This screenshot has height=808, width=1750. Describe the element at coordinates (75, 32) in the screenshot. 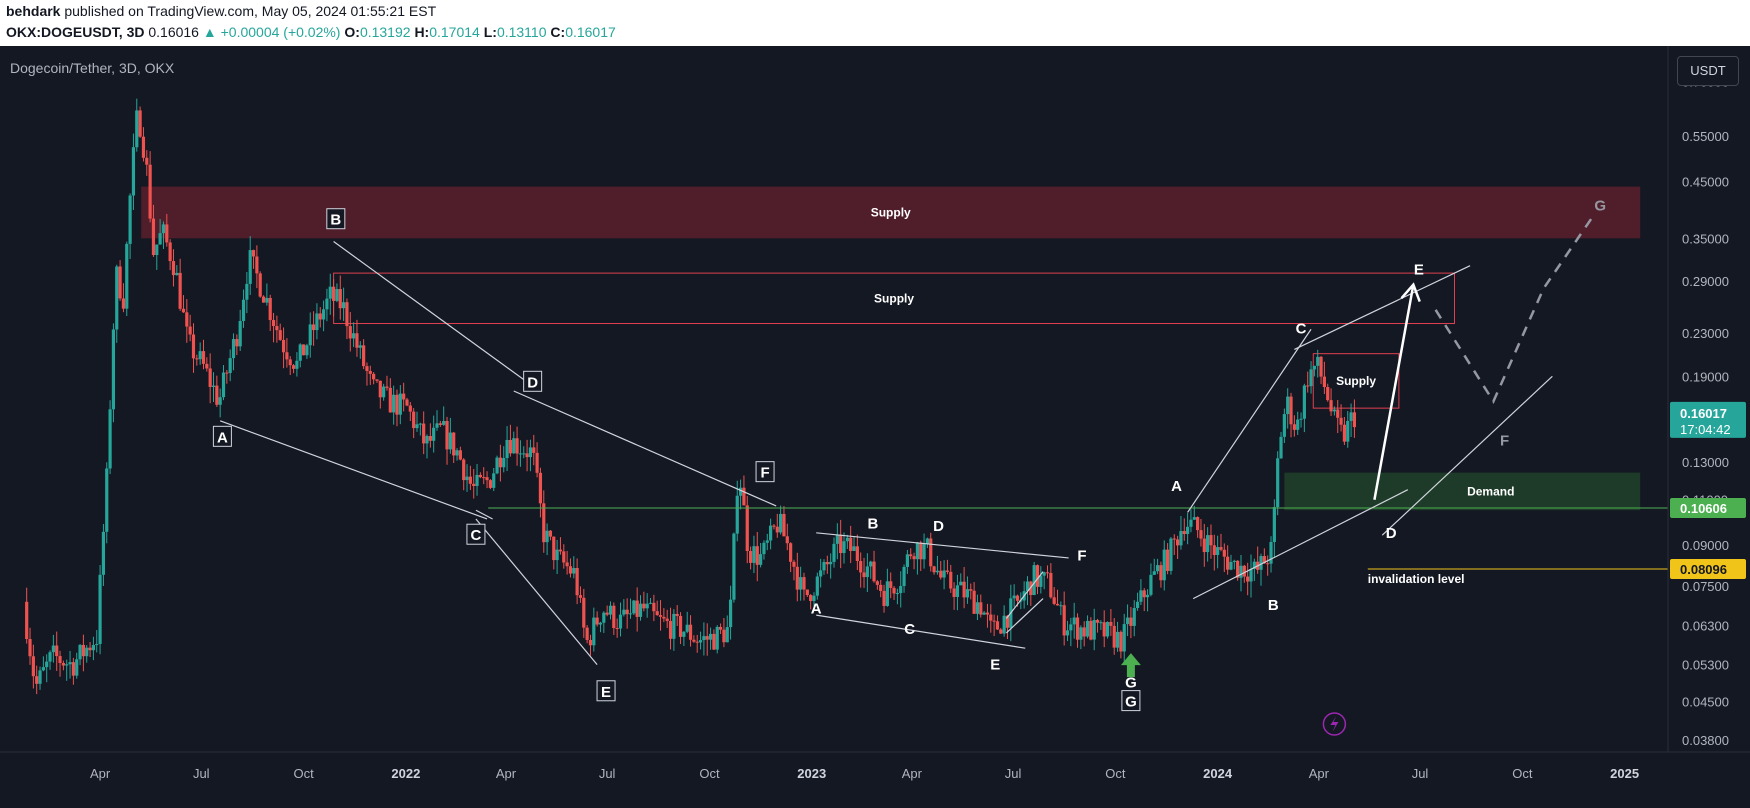

I see `symbol-label: OKX:DOGEUSDT, 3D` at that location.